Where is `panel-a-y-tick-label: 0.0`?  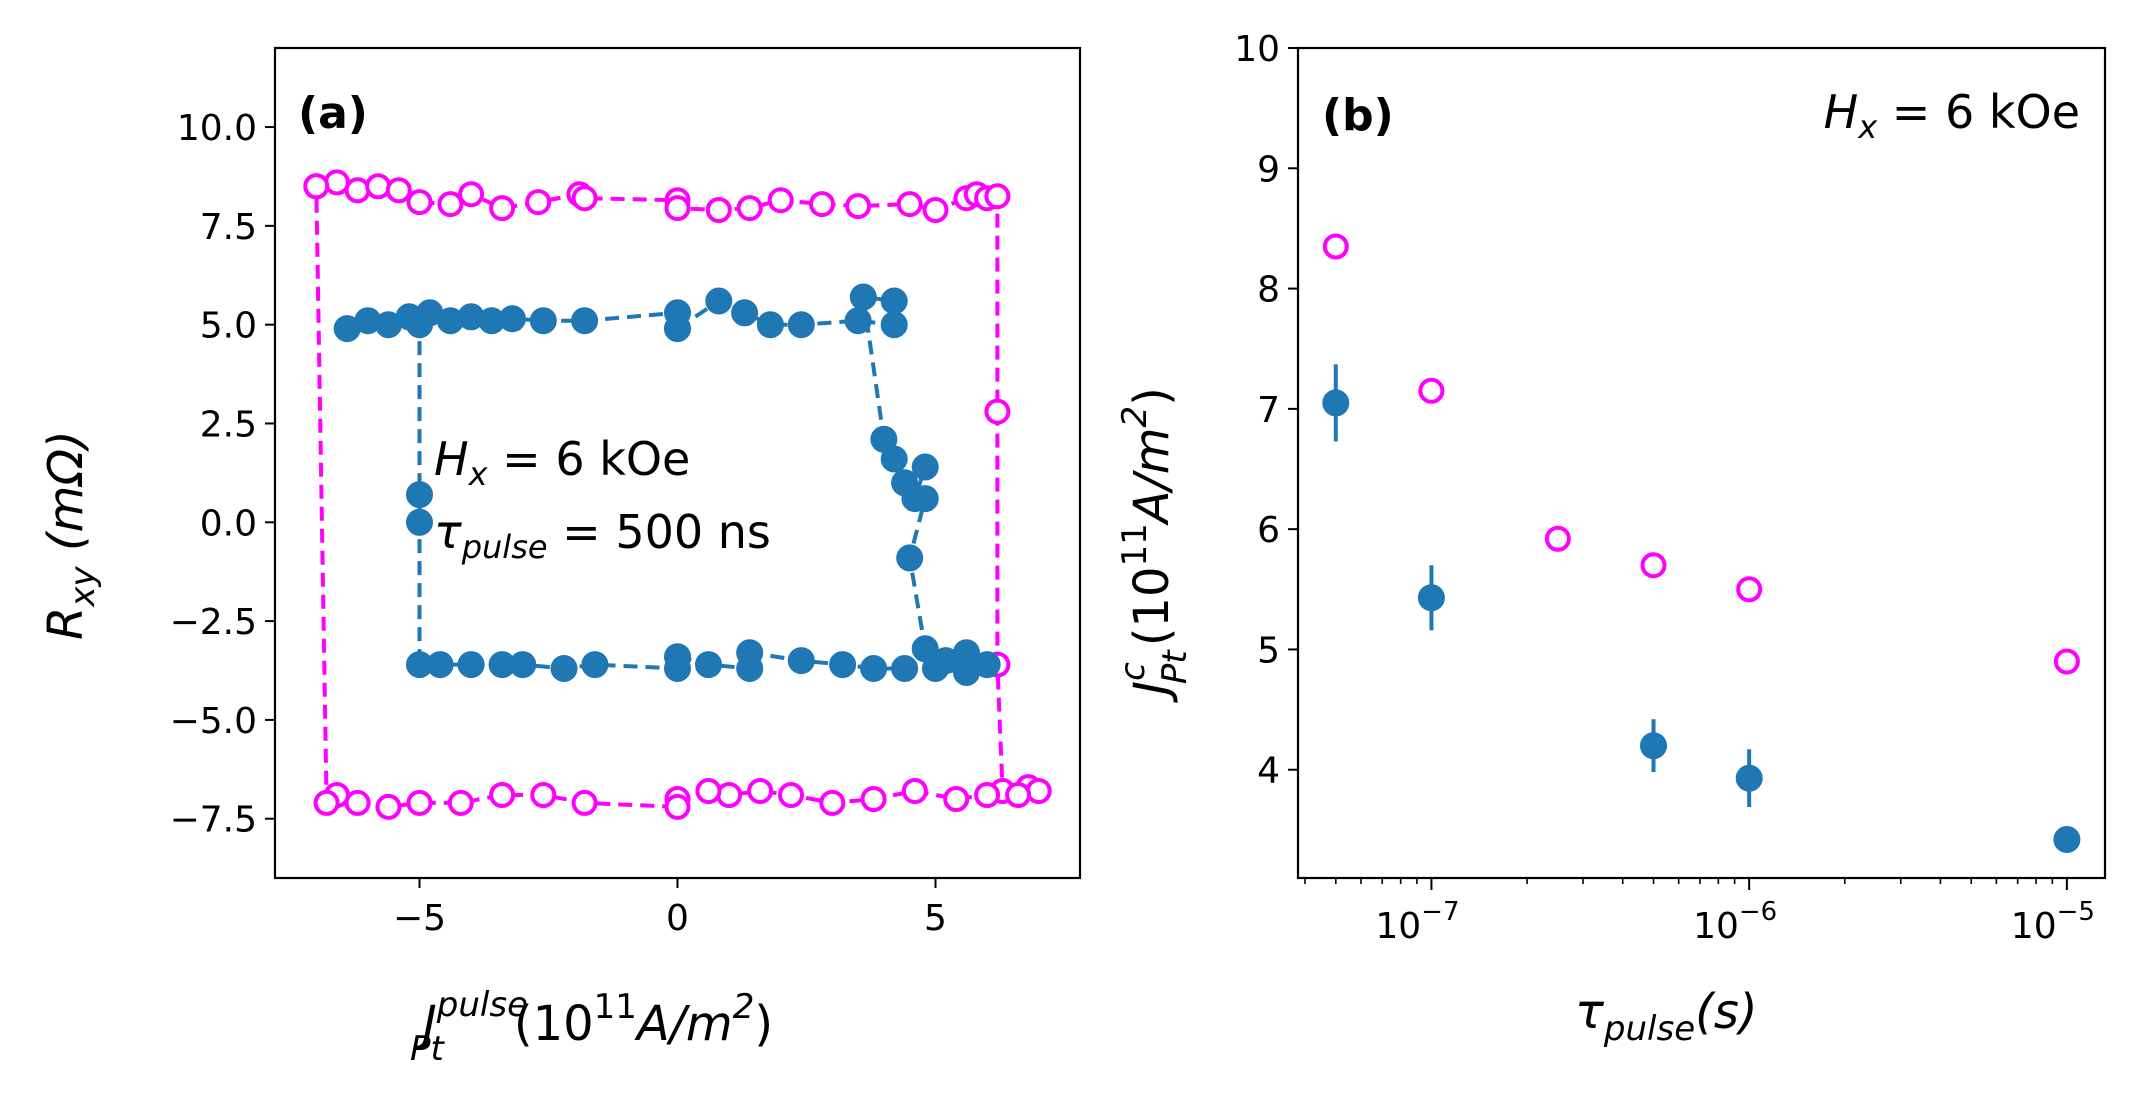
panel-a-y-tick-label: 0.0 is located at coordinates (228, 523).